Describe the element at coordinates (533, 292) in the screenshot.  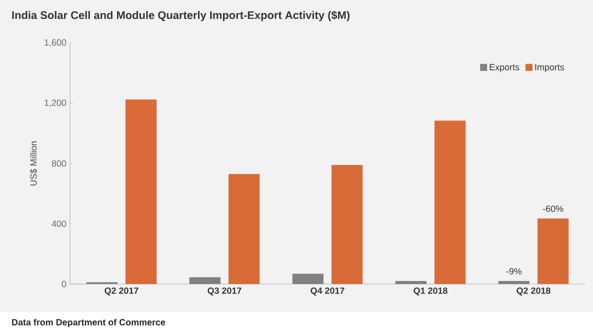
I see `x-tick-label: Q2 2018` at that location.